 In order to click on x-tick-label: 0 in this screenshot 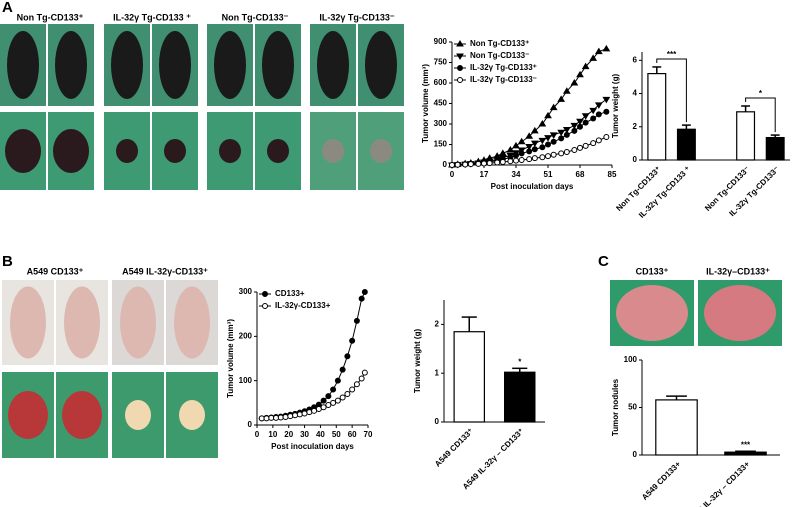, I will do `click(452, 174)`.